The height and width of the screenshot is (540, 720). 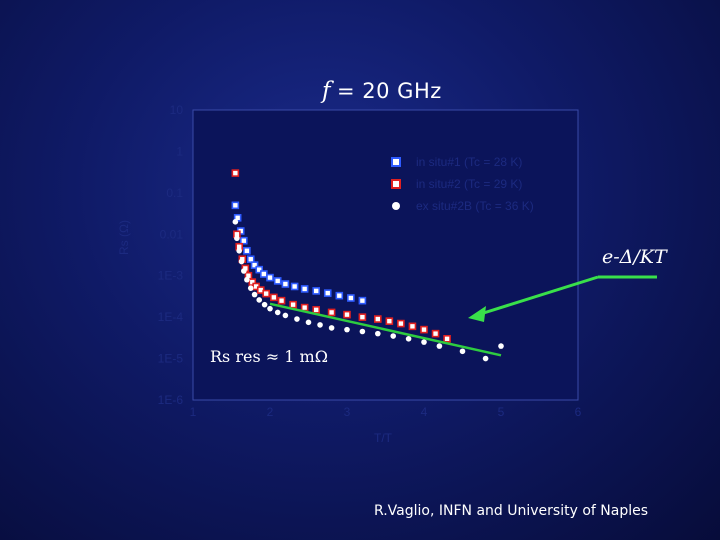 What do you see at coordinates (193, 412) in the screenshot?
I see `x-tick-label: 1` at bounding box center [193, 412].